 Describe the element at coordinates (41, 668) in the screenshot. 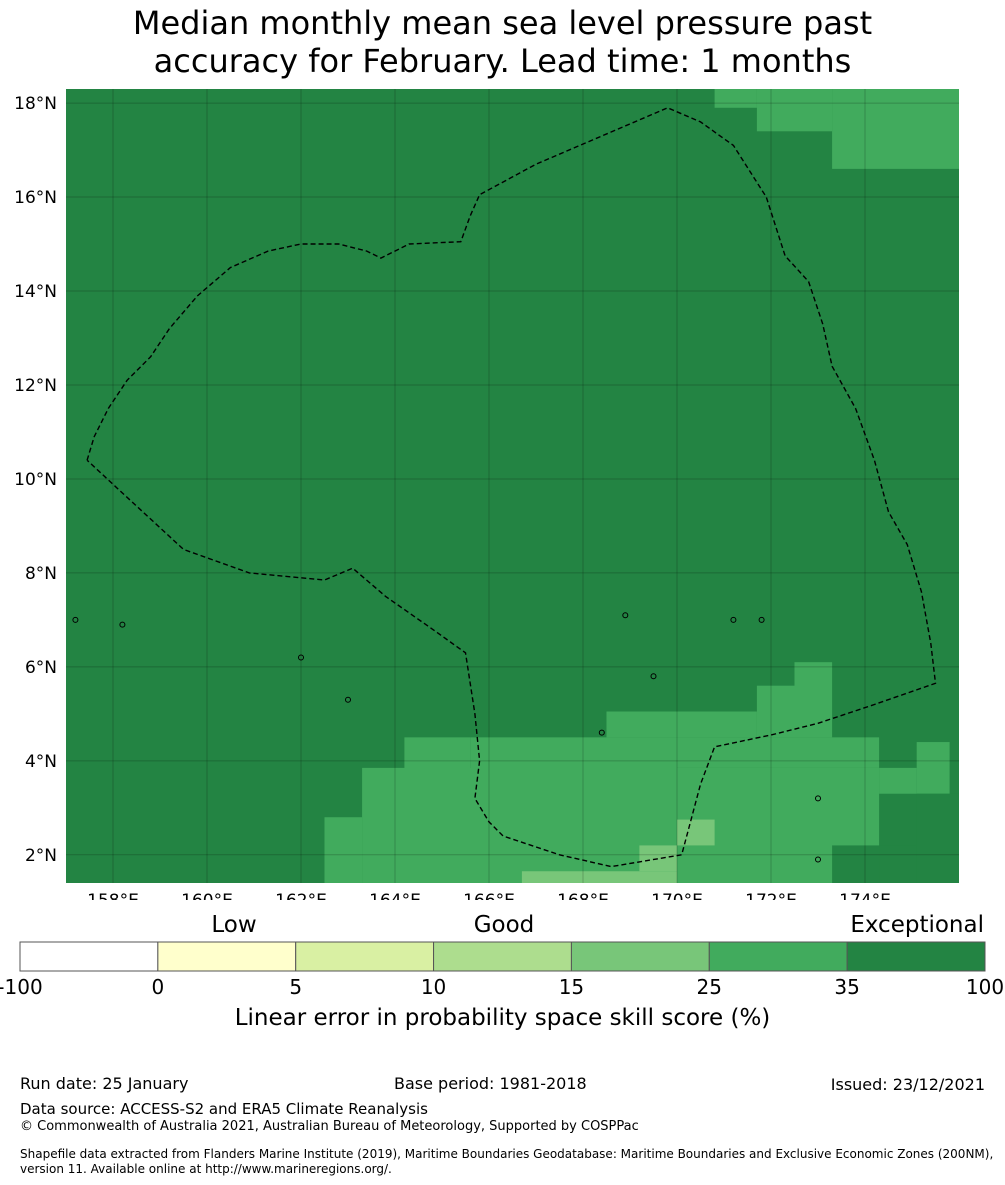

I see `y-tick-label: 6°N` at that location.